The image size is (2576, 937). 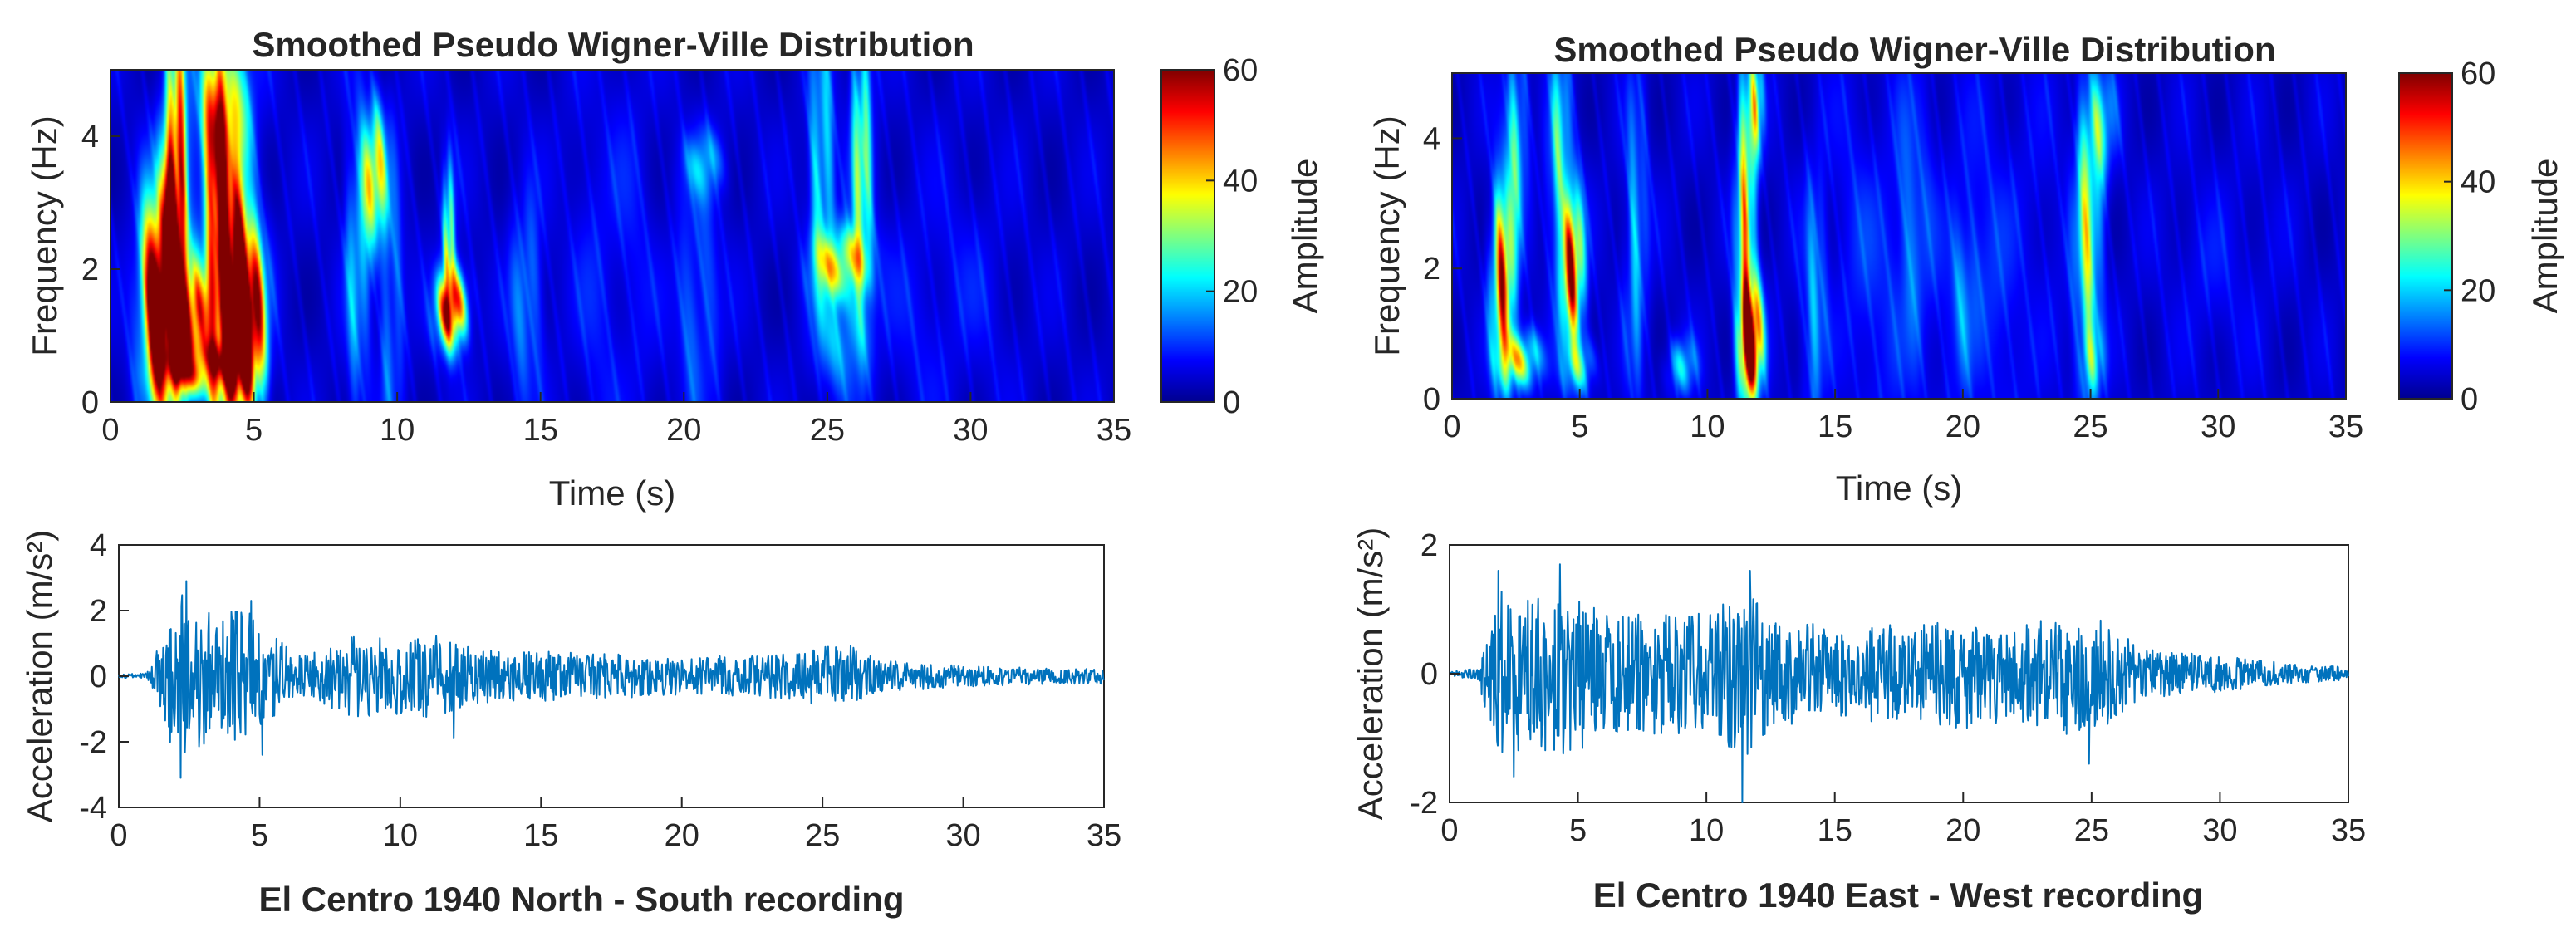 I want to click on accel-ew-xtick-label: 10, so click(x=1706, y=830).